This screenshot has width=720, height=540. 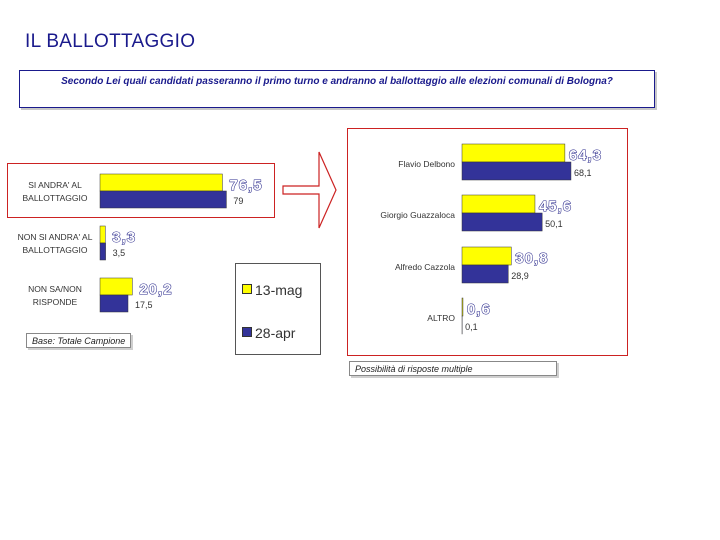 What do you see at coordinates (247, 289) in the screenshot?
I see `legend-swatch-13-mag` at bounding box center [247, 289].